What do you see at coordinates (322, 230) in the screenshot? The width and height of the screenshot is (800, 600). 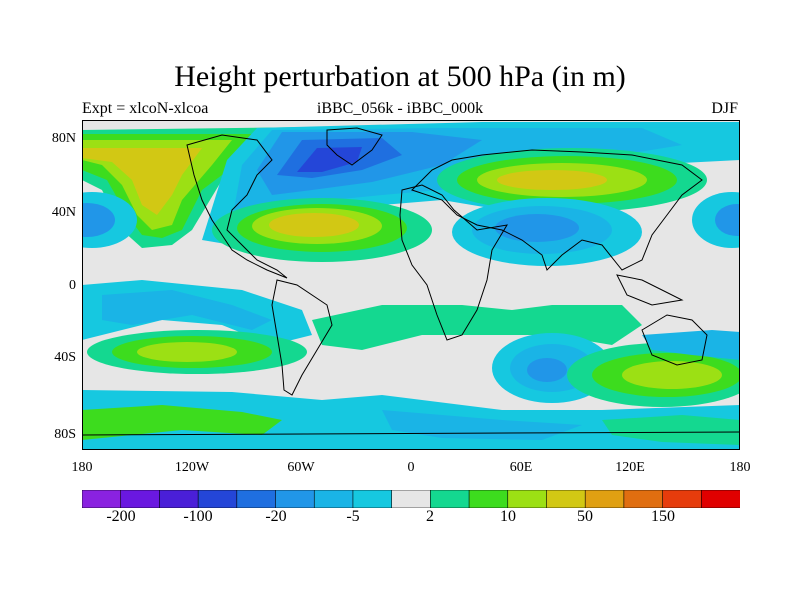 I see `north-atlantic-high` at bounding box center [322, 230].